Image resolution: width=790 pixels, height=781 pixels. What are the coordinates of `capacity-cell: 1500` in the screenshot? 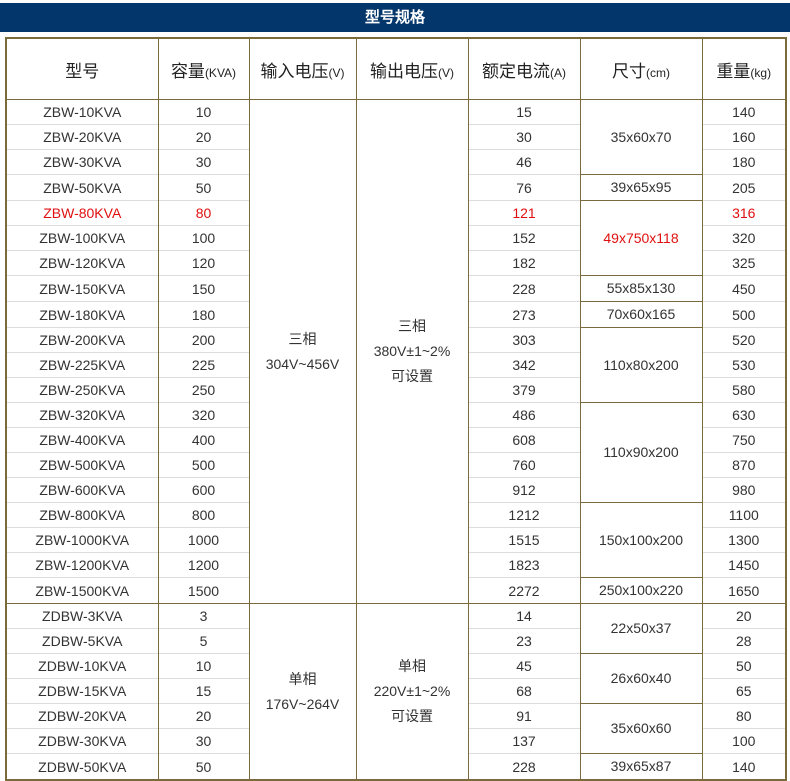 It's located at (203, 590).